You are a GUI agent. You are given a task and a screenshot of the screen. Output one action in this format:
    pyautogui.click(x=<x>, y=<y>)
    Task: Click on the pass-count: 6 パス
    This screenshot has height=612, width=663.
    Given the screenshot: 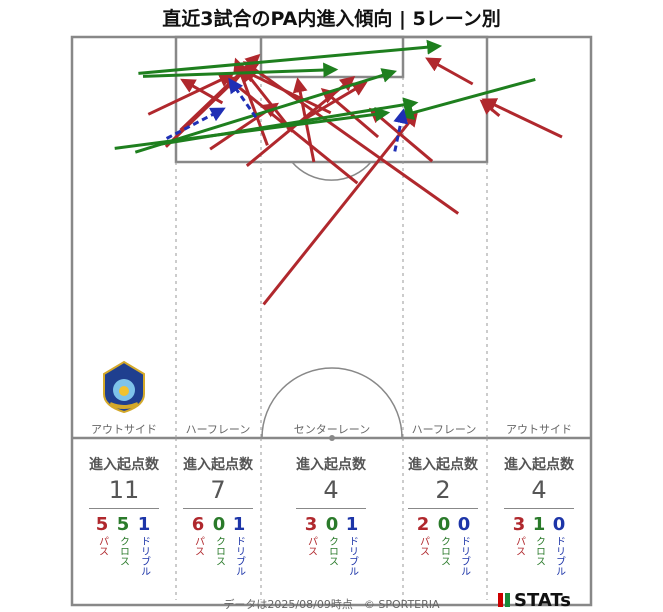 What is the action you would take?
    pyautogui.click(x=198, y=535)
    